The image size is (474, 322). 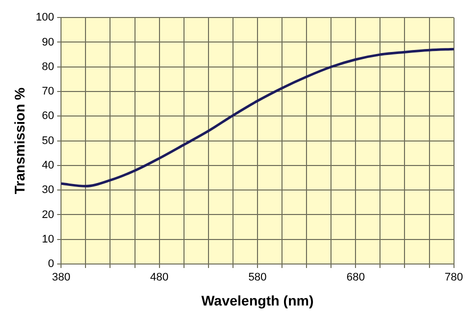 I want to click on y-tick-label: 0, so click(x=51, y=264).